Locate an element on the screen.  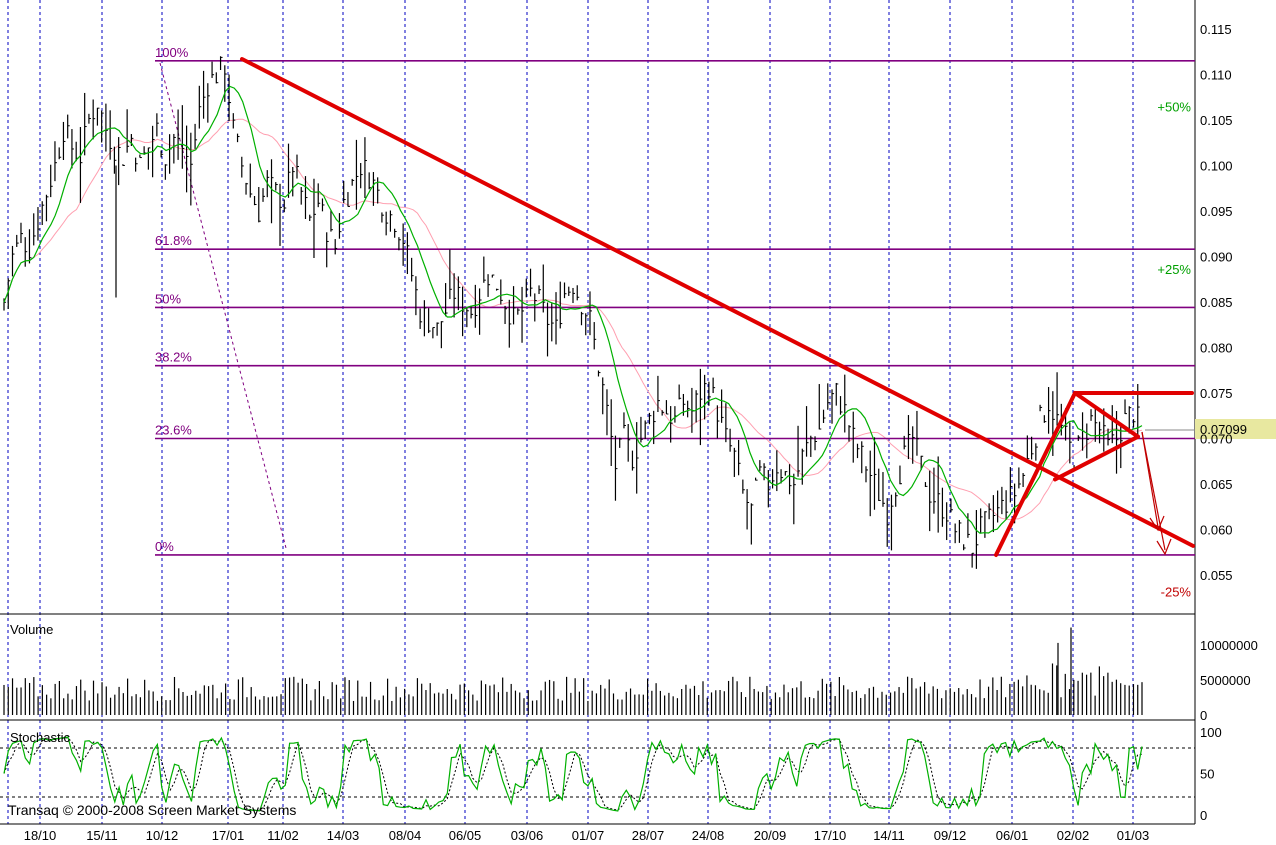
price-y-tick: 0.090 is located at coordinates (1216, 257).